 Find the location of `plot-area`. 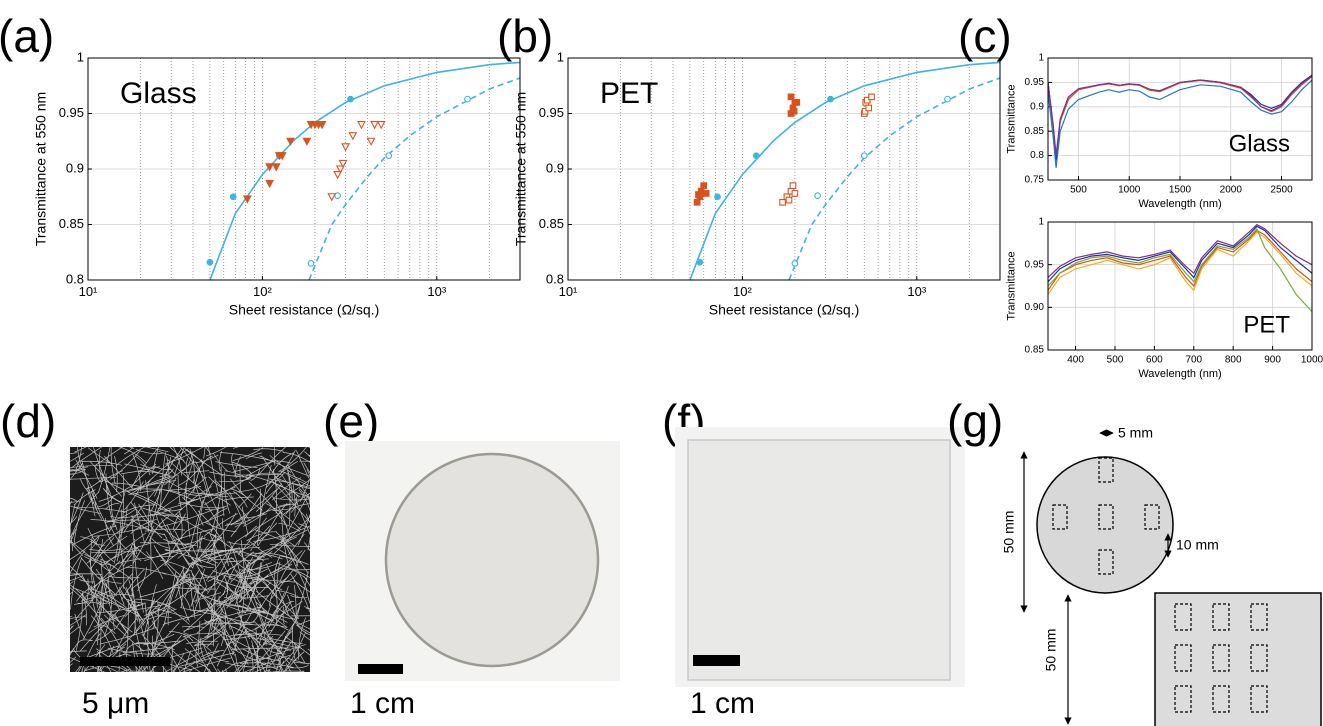

plot-area is located at coordinates (1180, 286).